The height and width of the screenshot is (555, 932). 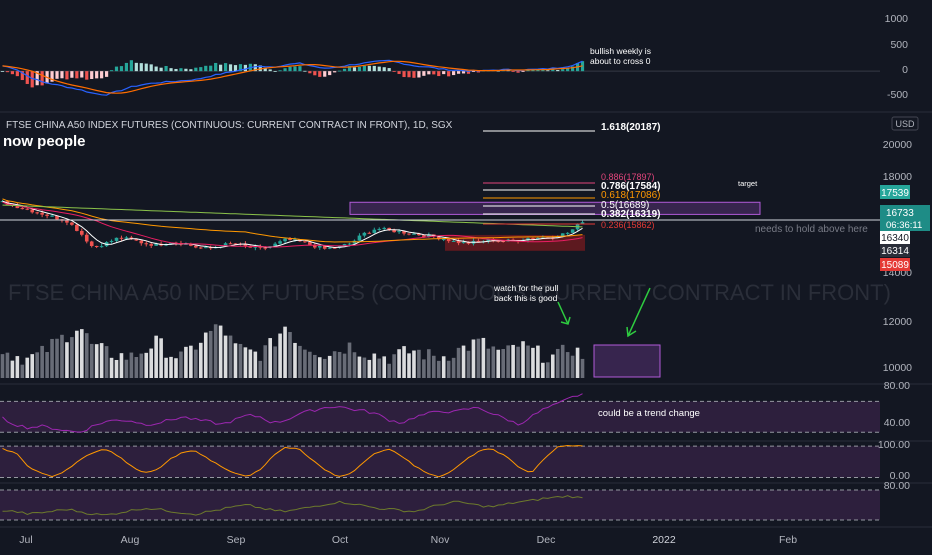 What do you see at coordinates (292, 505) in the screenshot?
I see `osc3-pane` at bounding box center [292, 505].